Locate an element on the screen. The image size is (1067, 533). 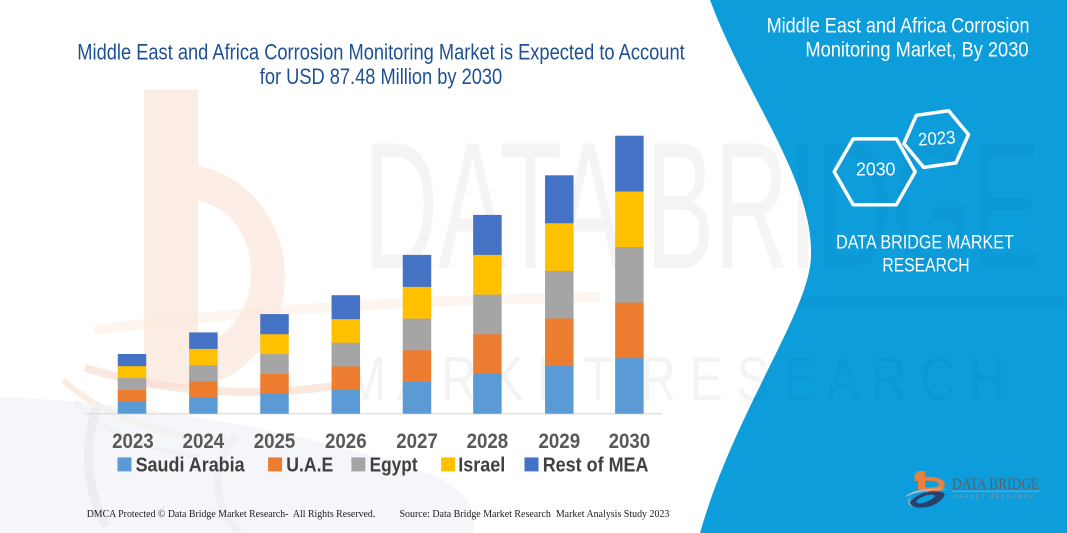
svg-text: DATA BRIDGE is located at coordinates (995, 484).